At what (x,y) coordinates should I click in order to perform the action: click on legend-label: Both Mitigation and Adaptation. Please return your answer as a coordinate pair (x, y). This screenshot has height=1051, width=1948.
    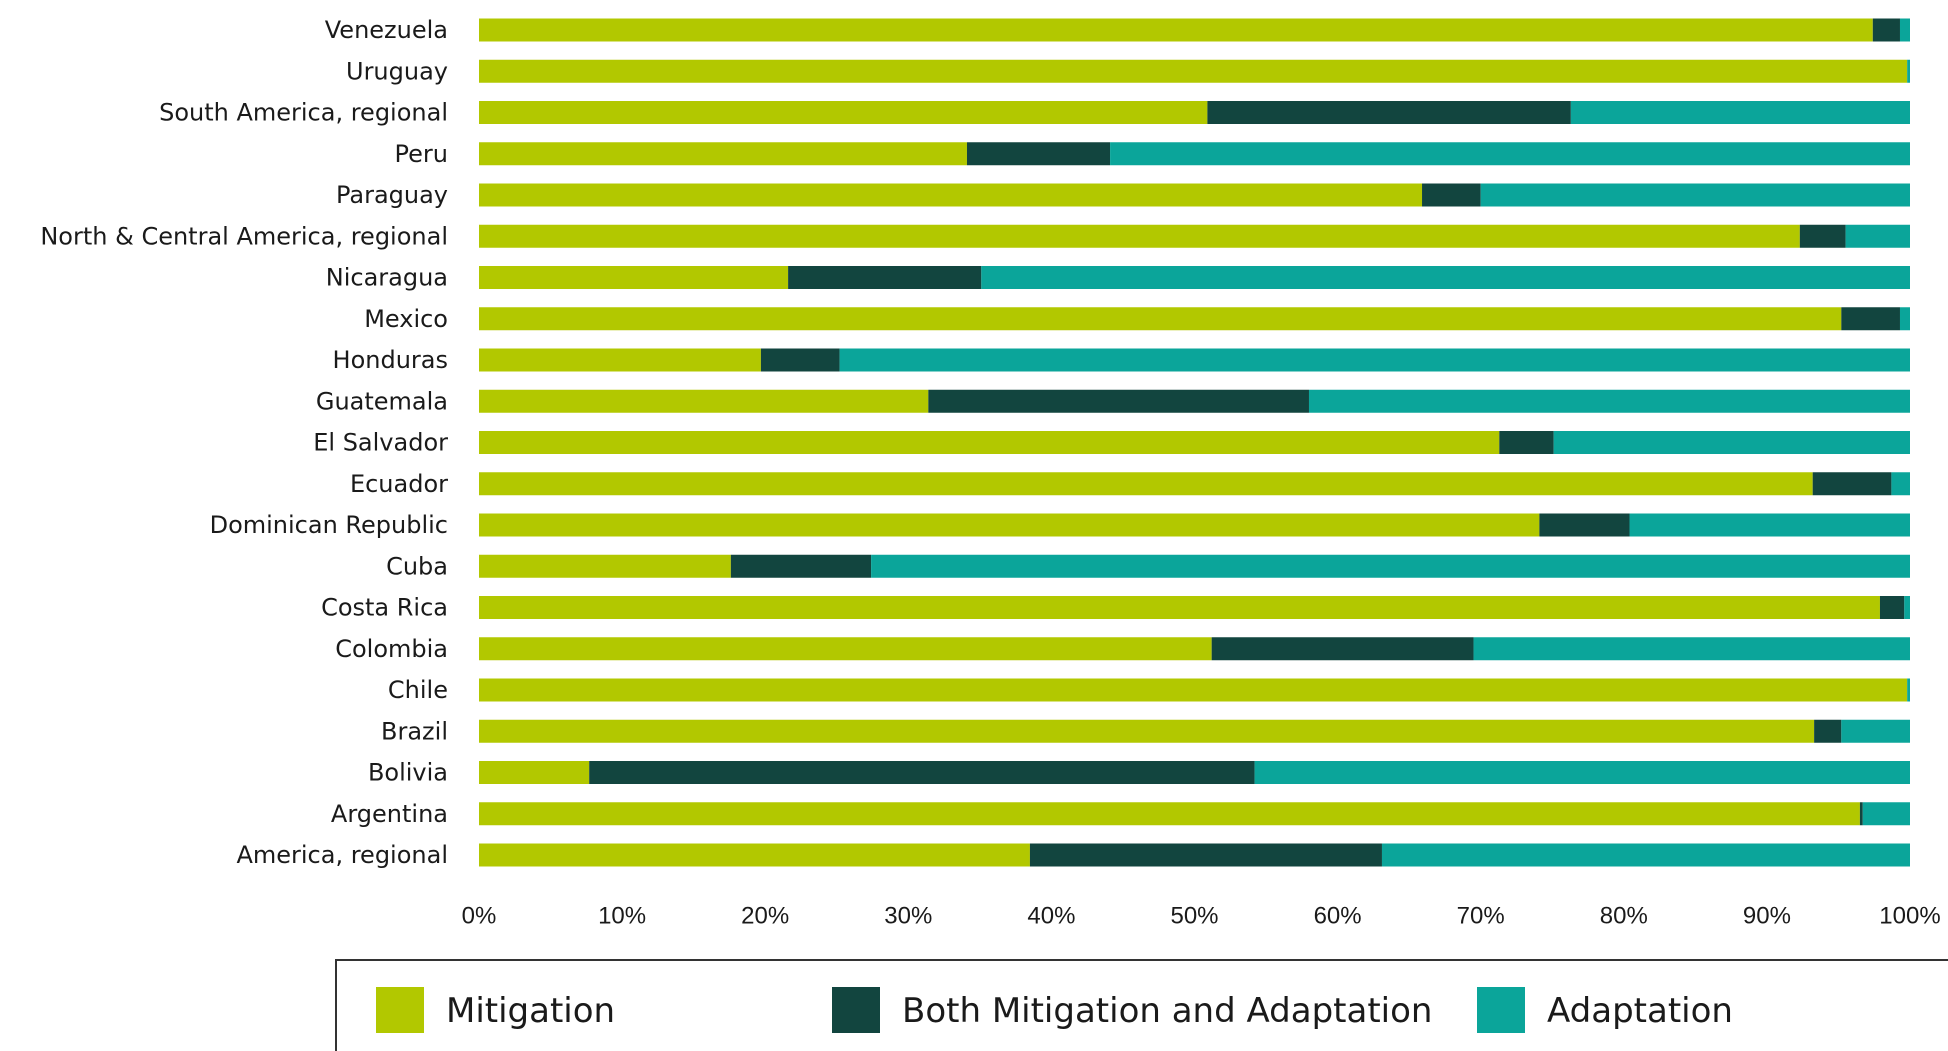
    Looking at the image, I should click on (1167, 1011).